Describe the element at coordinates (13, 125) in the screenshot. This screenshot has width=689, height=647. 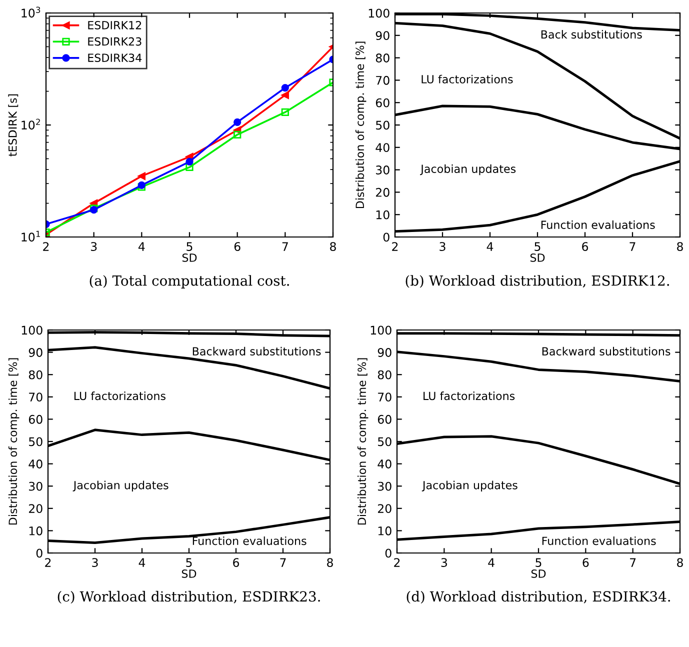
I see `y-axis-title: tESDIRK [s]` at that location.